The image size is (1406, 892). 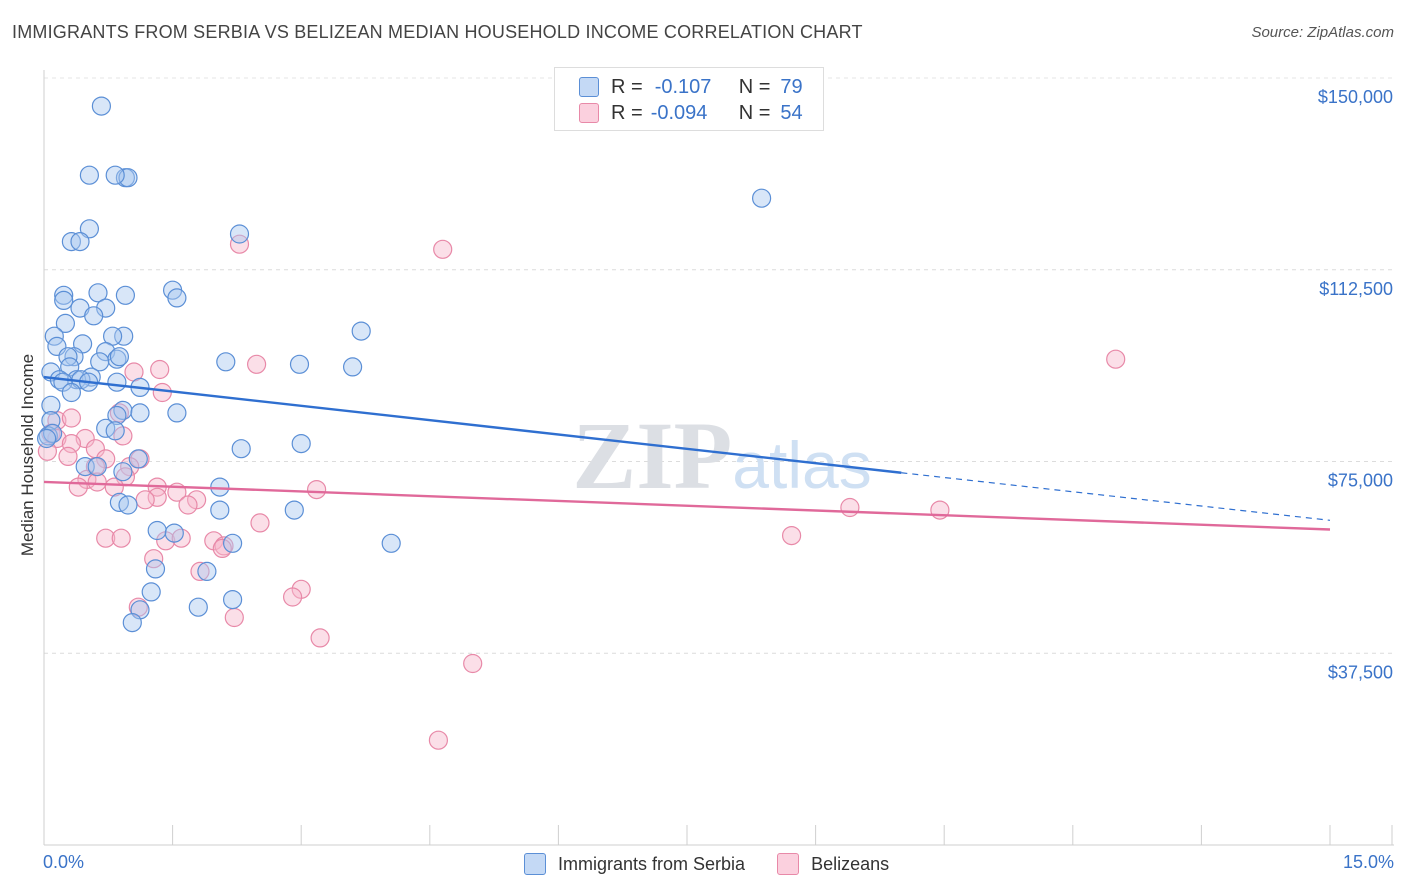 I want to click on belize-trend-line, so click(x=687, y=505).